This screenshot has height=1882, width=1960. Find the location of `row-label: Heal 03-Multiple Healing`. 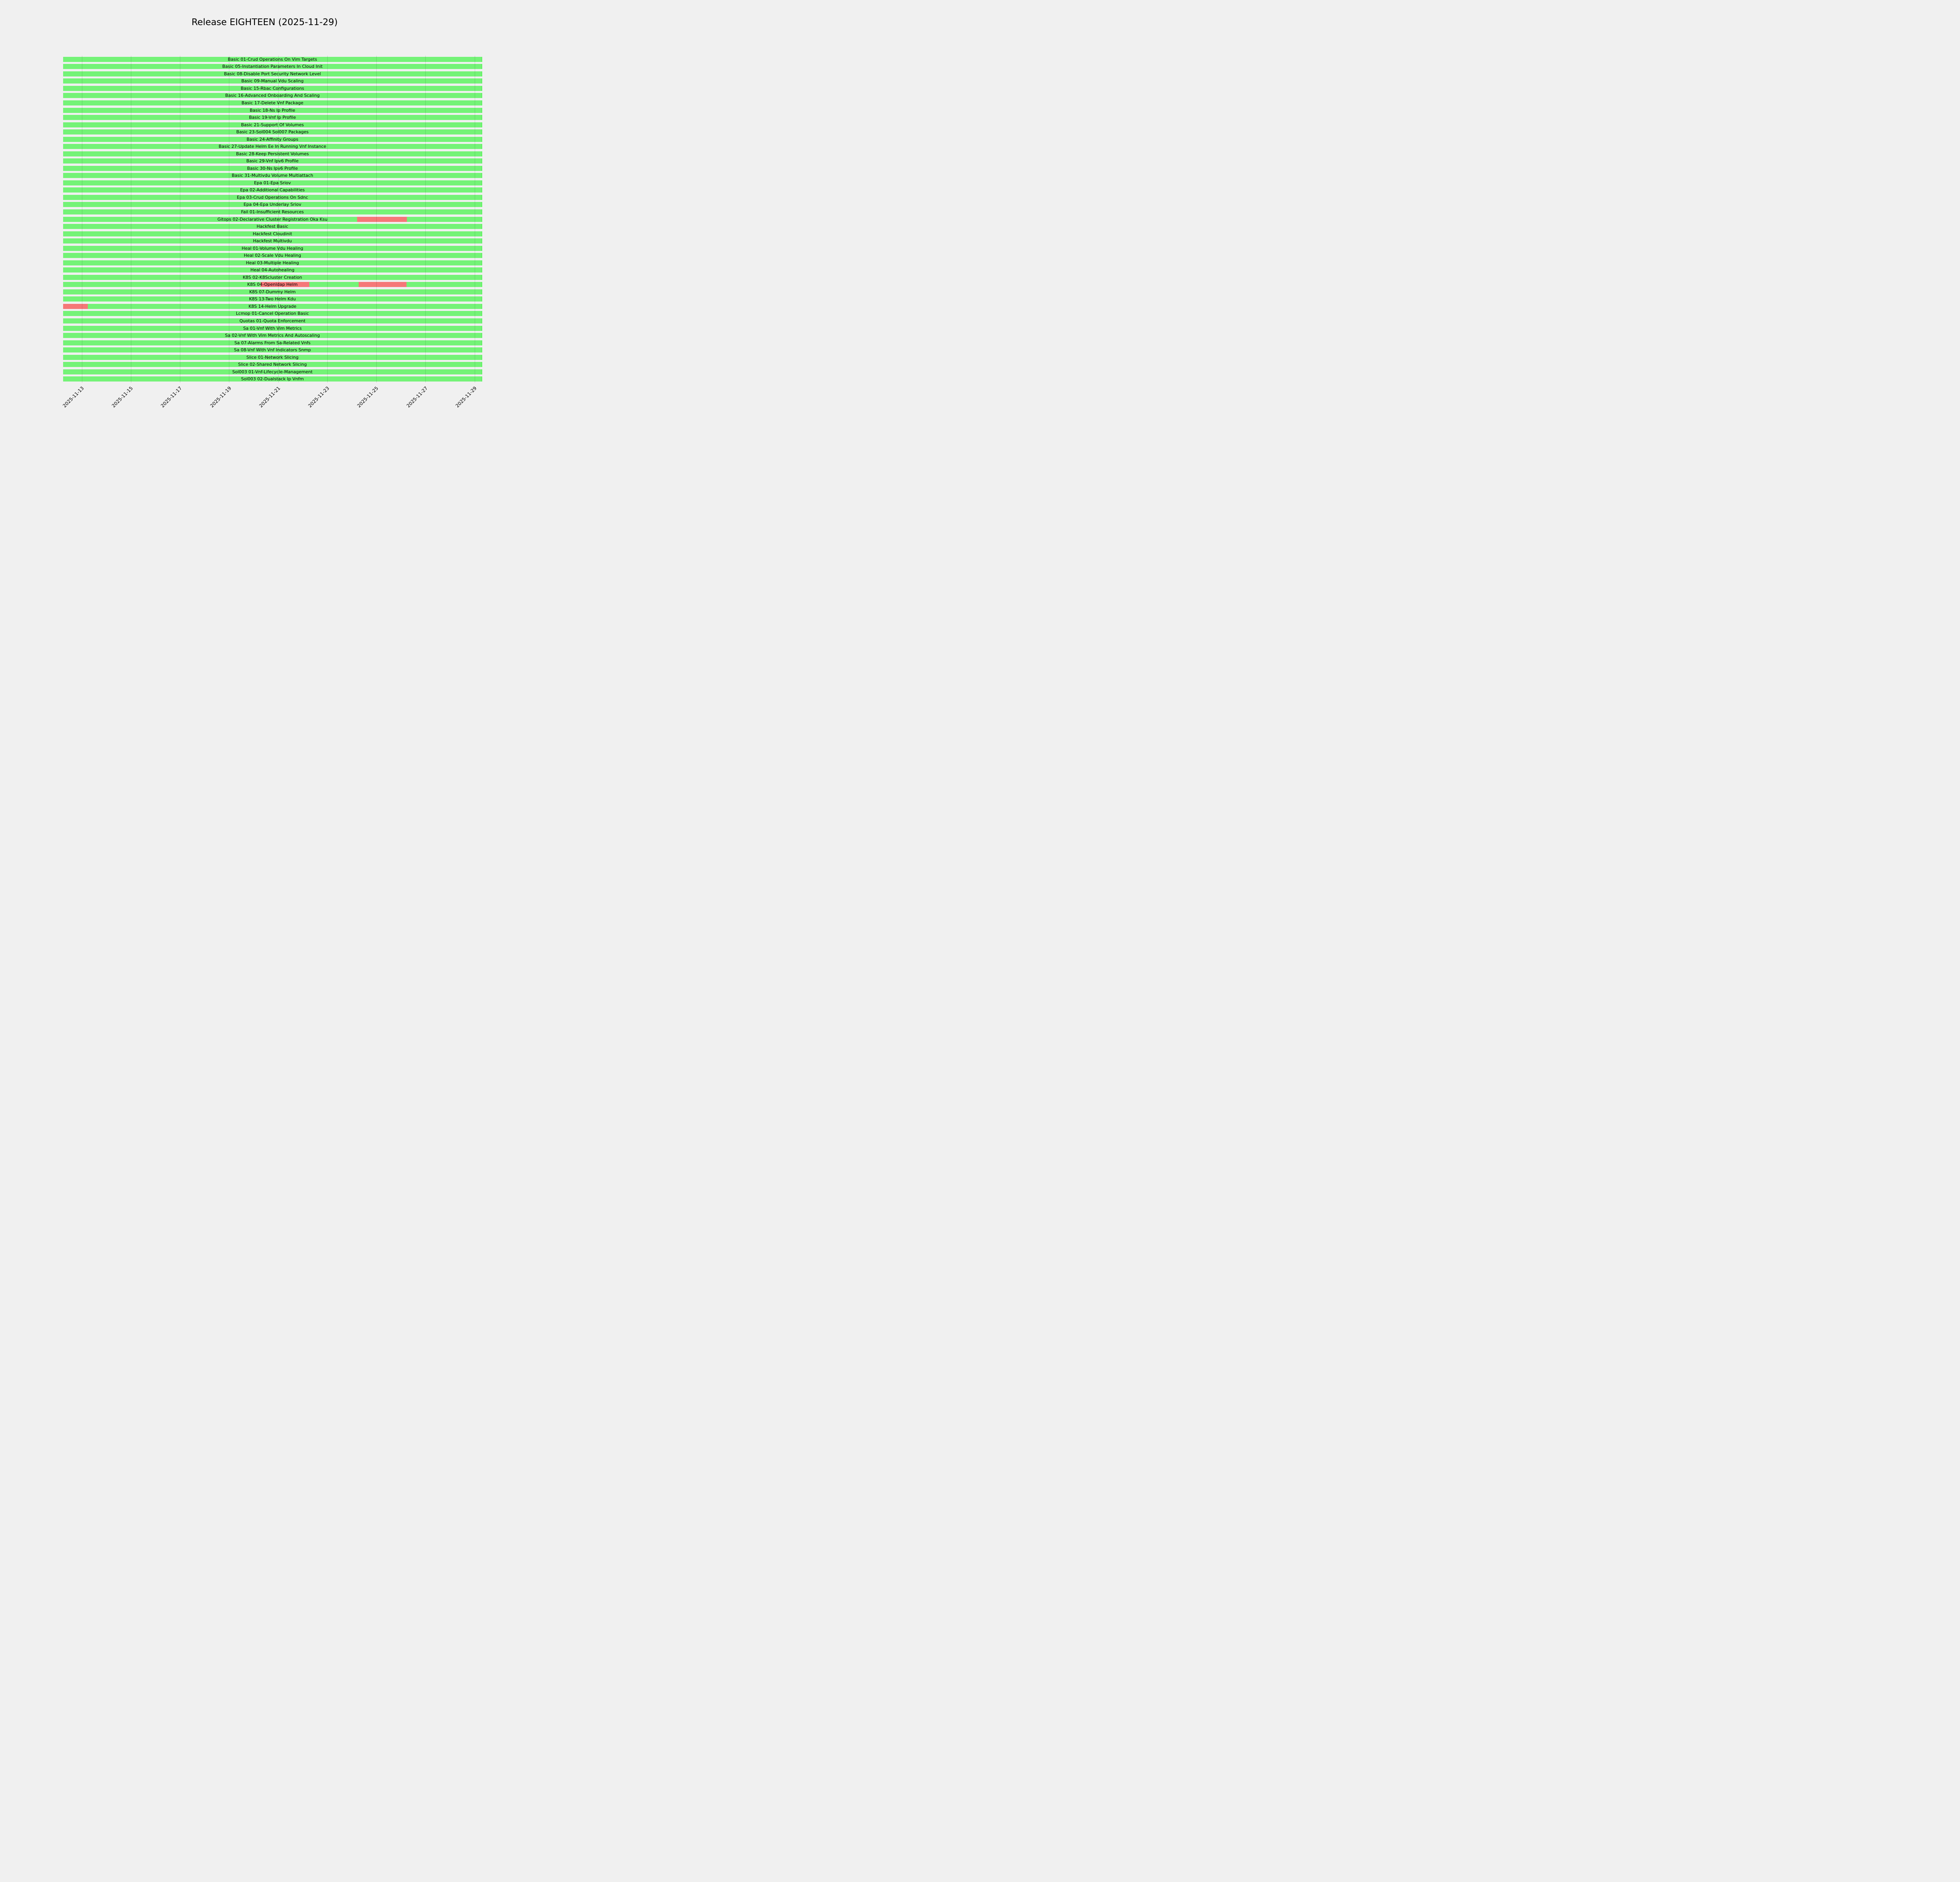

row-label: Heal 03-Multiple Healing is located at coordinates (272, 262).